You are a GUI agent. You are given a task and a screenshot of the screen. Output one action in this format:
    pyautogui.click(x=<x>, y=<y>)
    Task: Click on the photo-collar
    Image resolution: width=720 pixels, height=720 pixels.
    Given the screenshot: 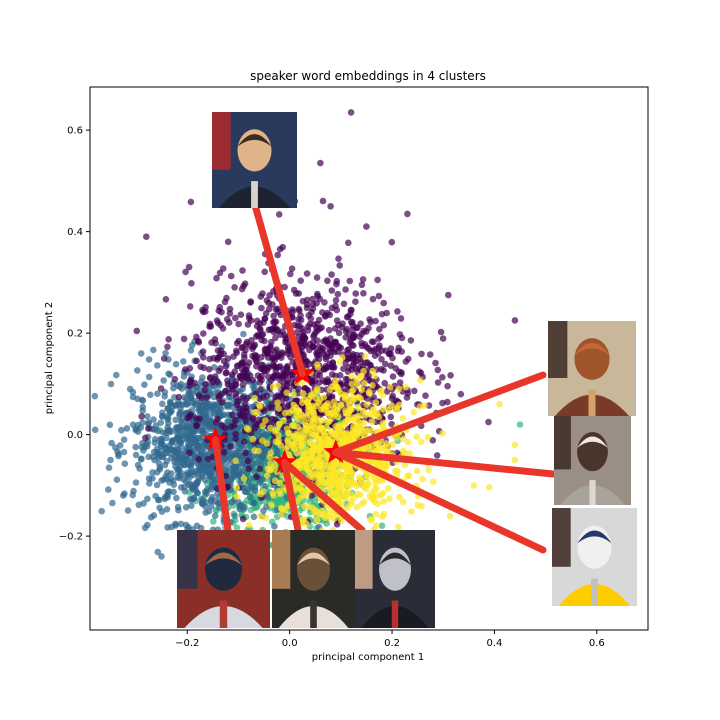 What is the action you would take?
    pyautogui.click(x=592, y=402)
    